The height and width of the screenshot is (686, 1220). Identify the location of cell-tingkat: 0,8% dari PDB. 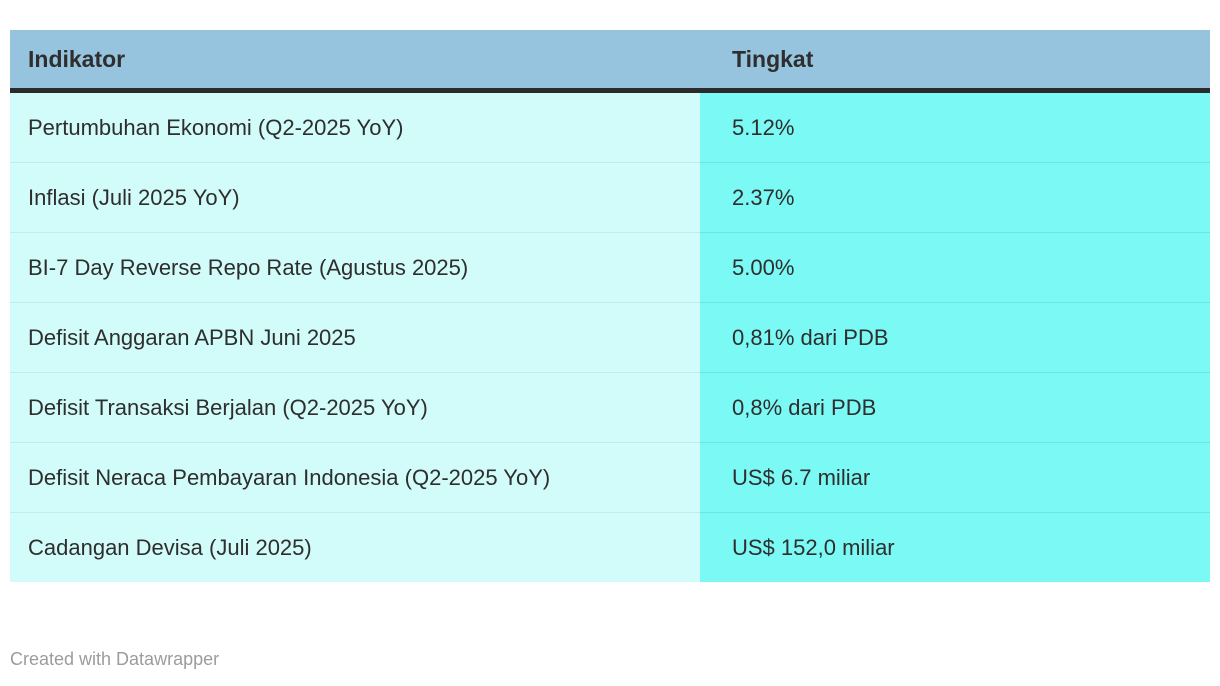
(955, 407).